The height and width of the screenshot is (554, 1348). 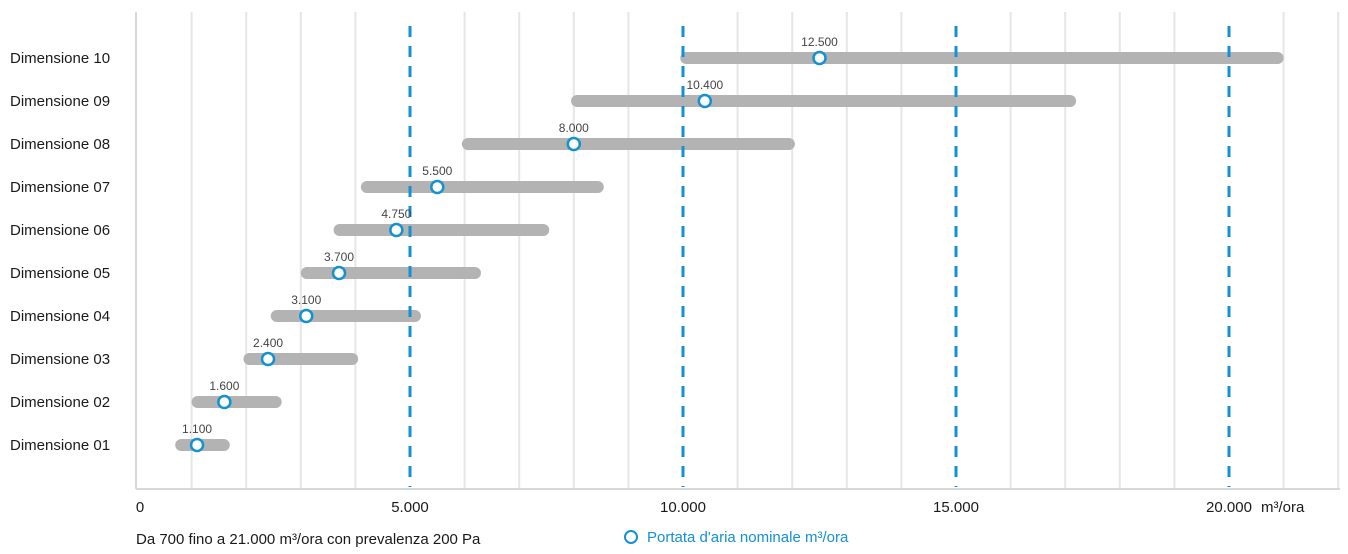 I want to click on category-label: Dimensione 01, so click(x=60, y=445).